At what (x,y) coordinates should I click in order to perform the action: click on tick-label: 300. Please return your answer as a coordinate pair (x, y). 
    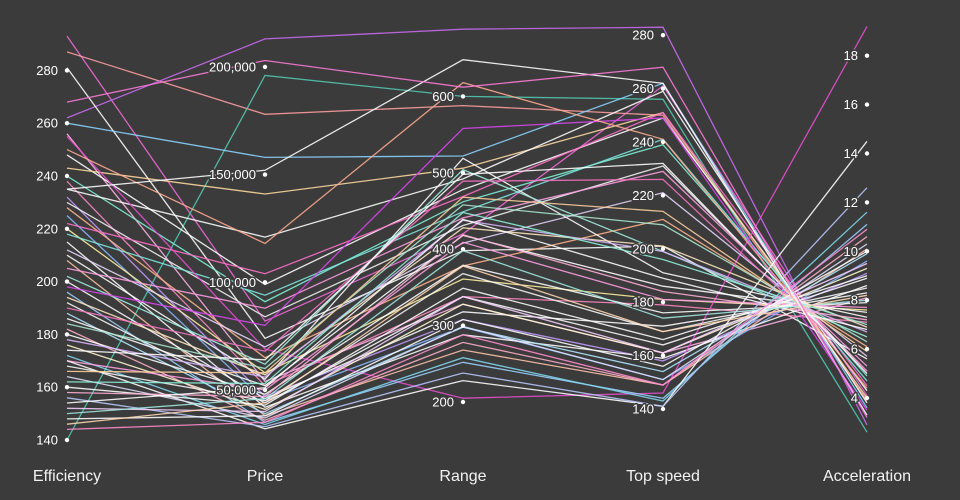
    Looking at the image, I should click on (443, 325).